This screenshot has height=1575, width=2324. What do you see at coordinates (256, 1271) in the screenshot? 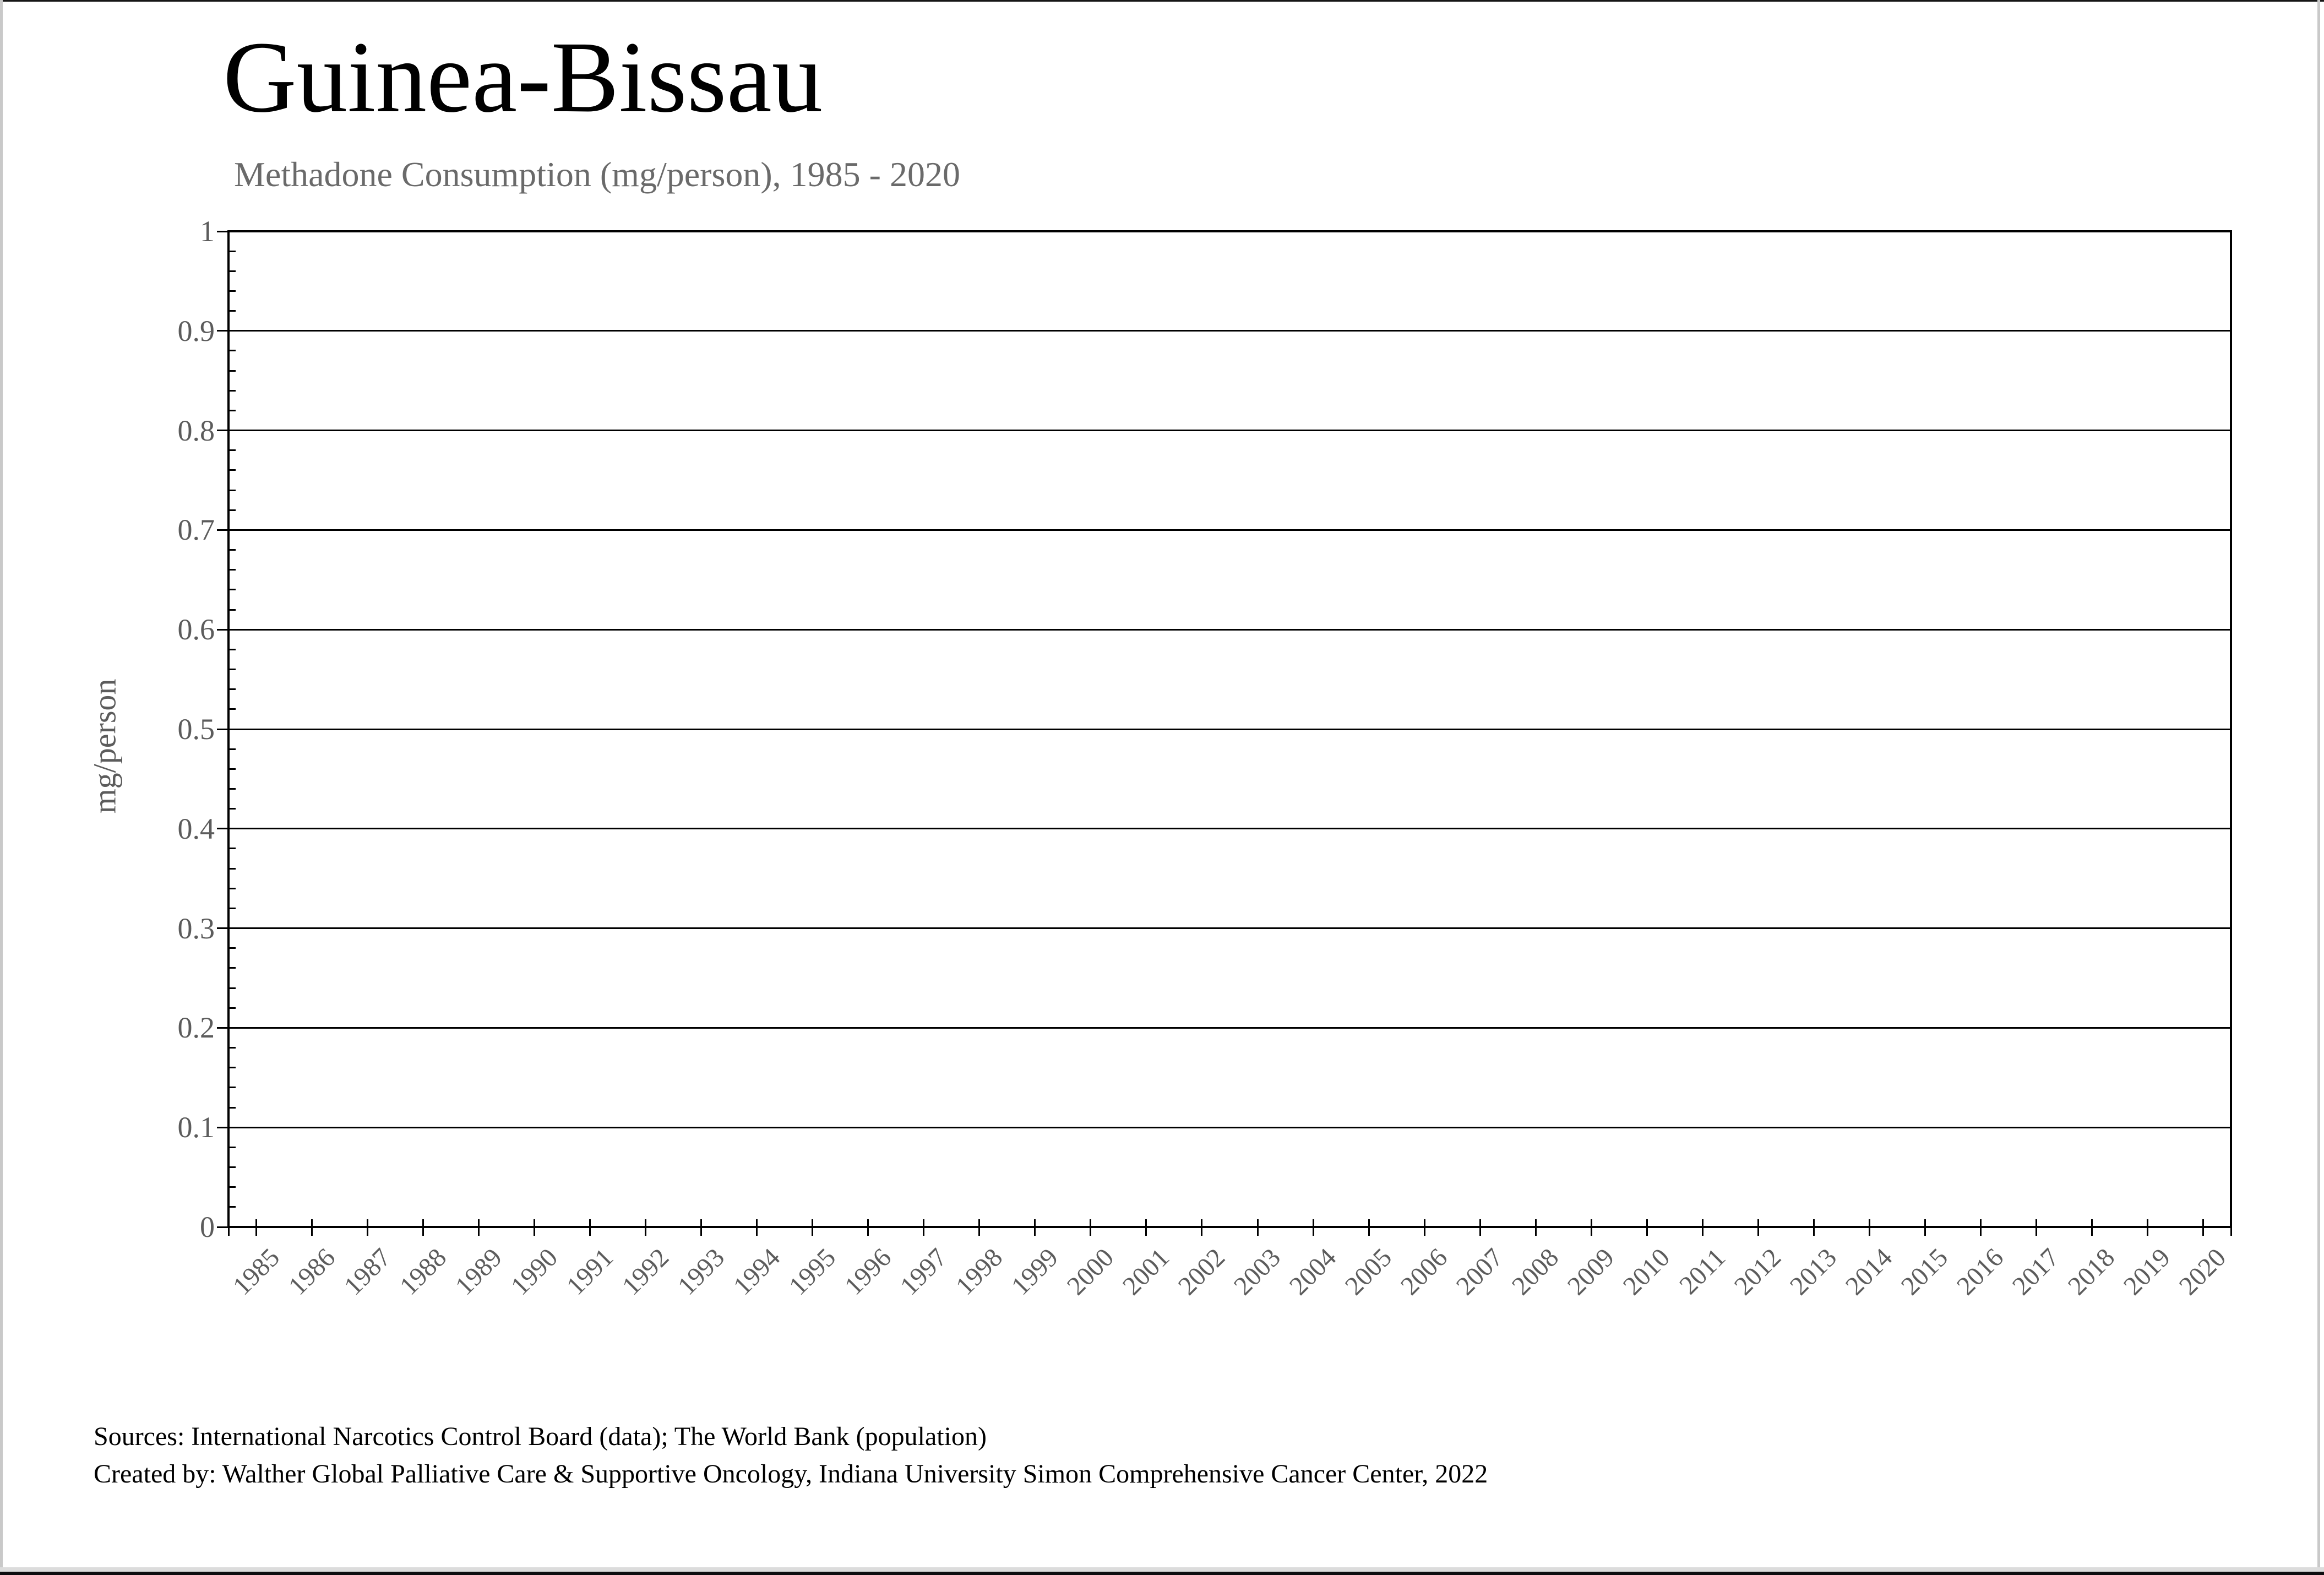
I see `x-tick-label: 1985` at bounding box center [256, 1271].